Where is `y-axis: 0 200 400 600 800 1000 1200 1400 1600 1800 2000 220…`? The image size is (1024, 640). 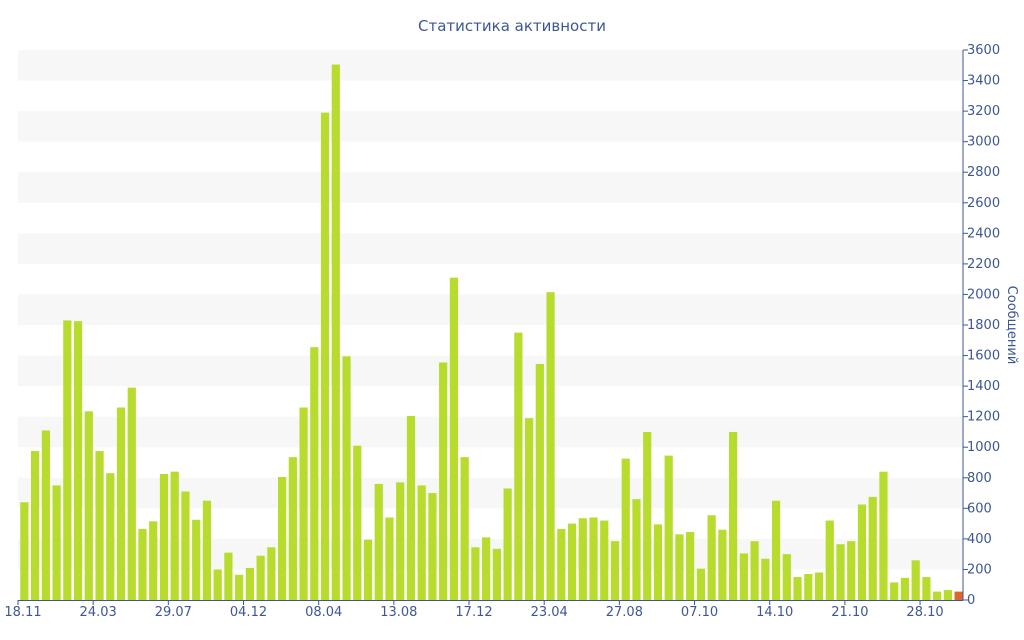 y-axis: 0 200 400 600 800 1000 1200 1400 1600 1800 2000 220… is located at coordinates (981, 325).